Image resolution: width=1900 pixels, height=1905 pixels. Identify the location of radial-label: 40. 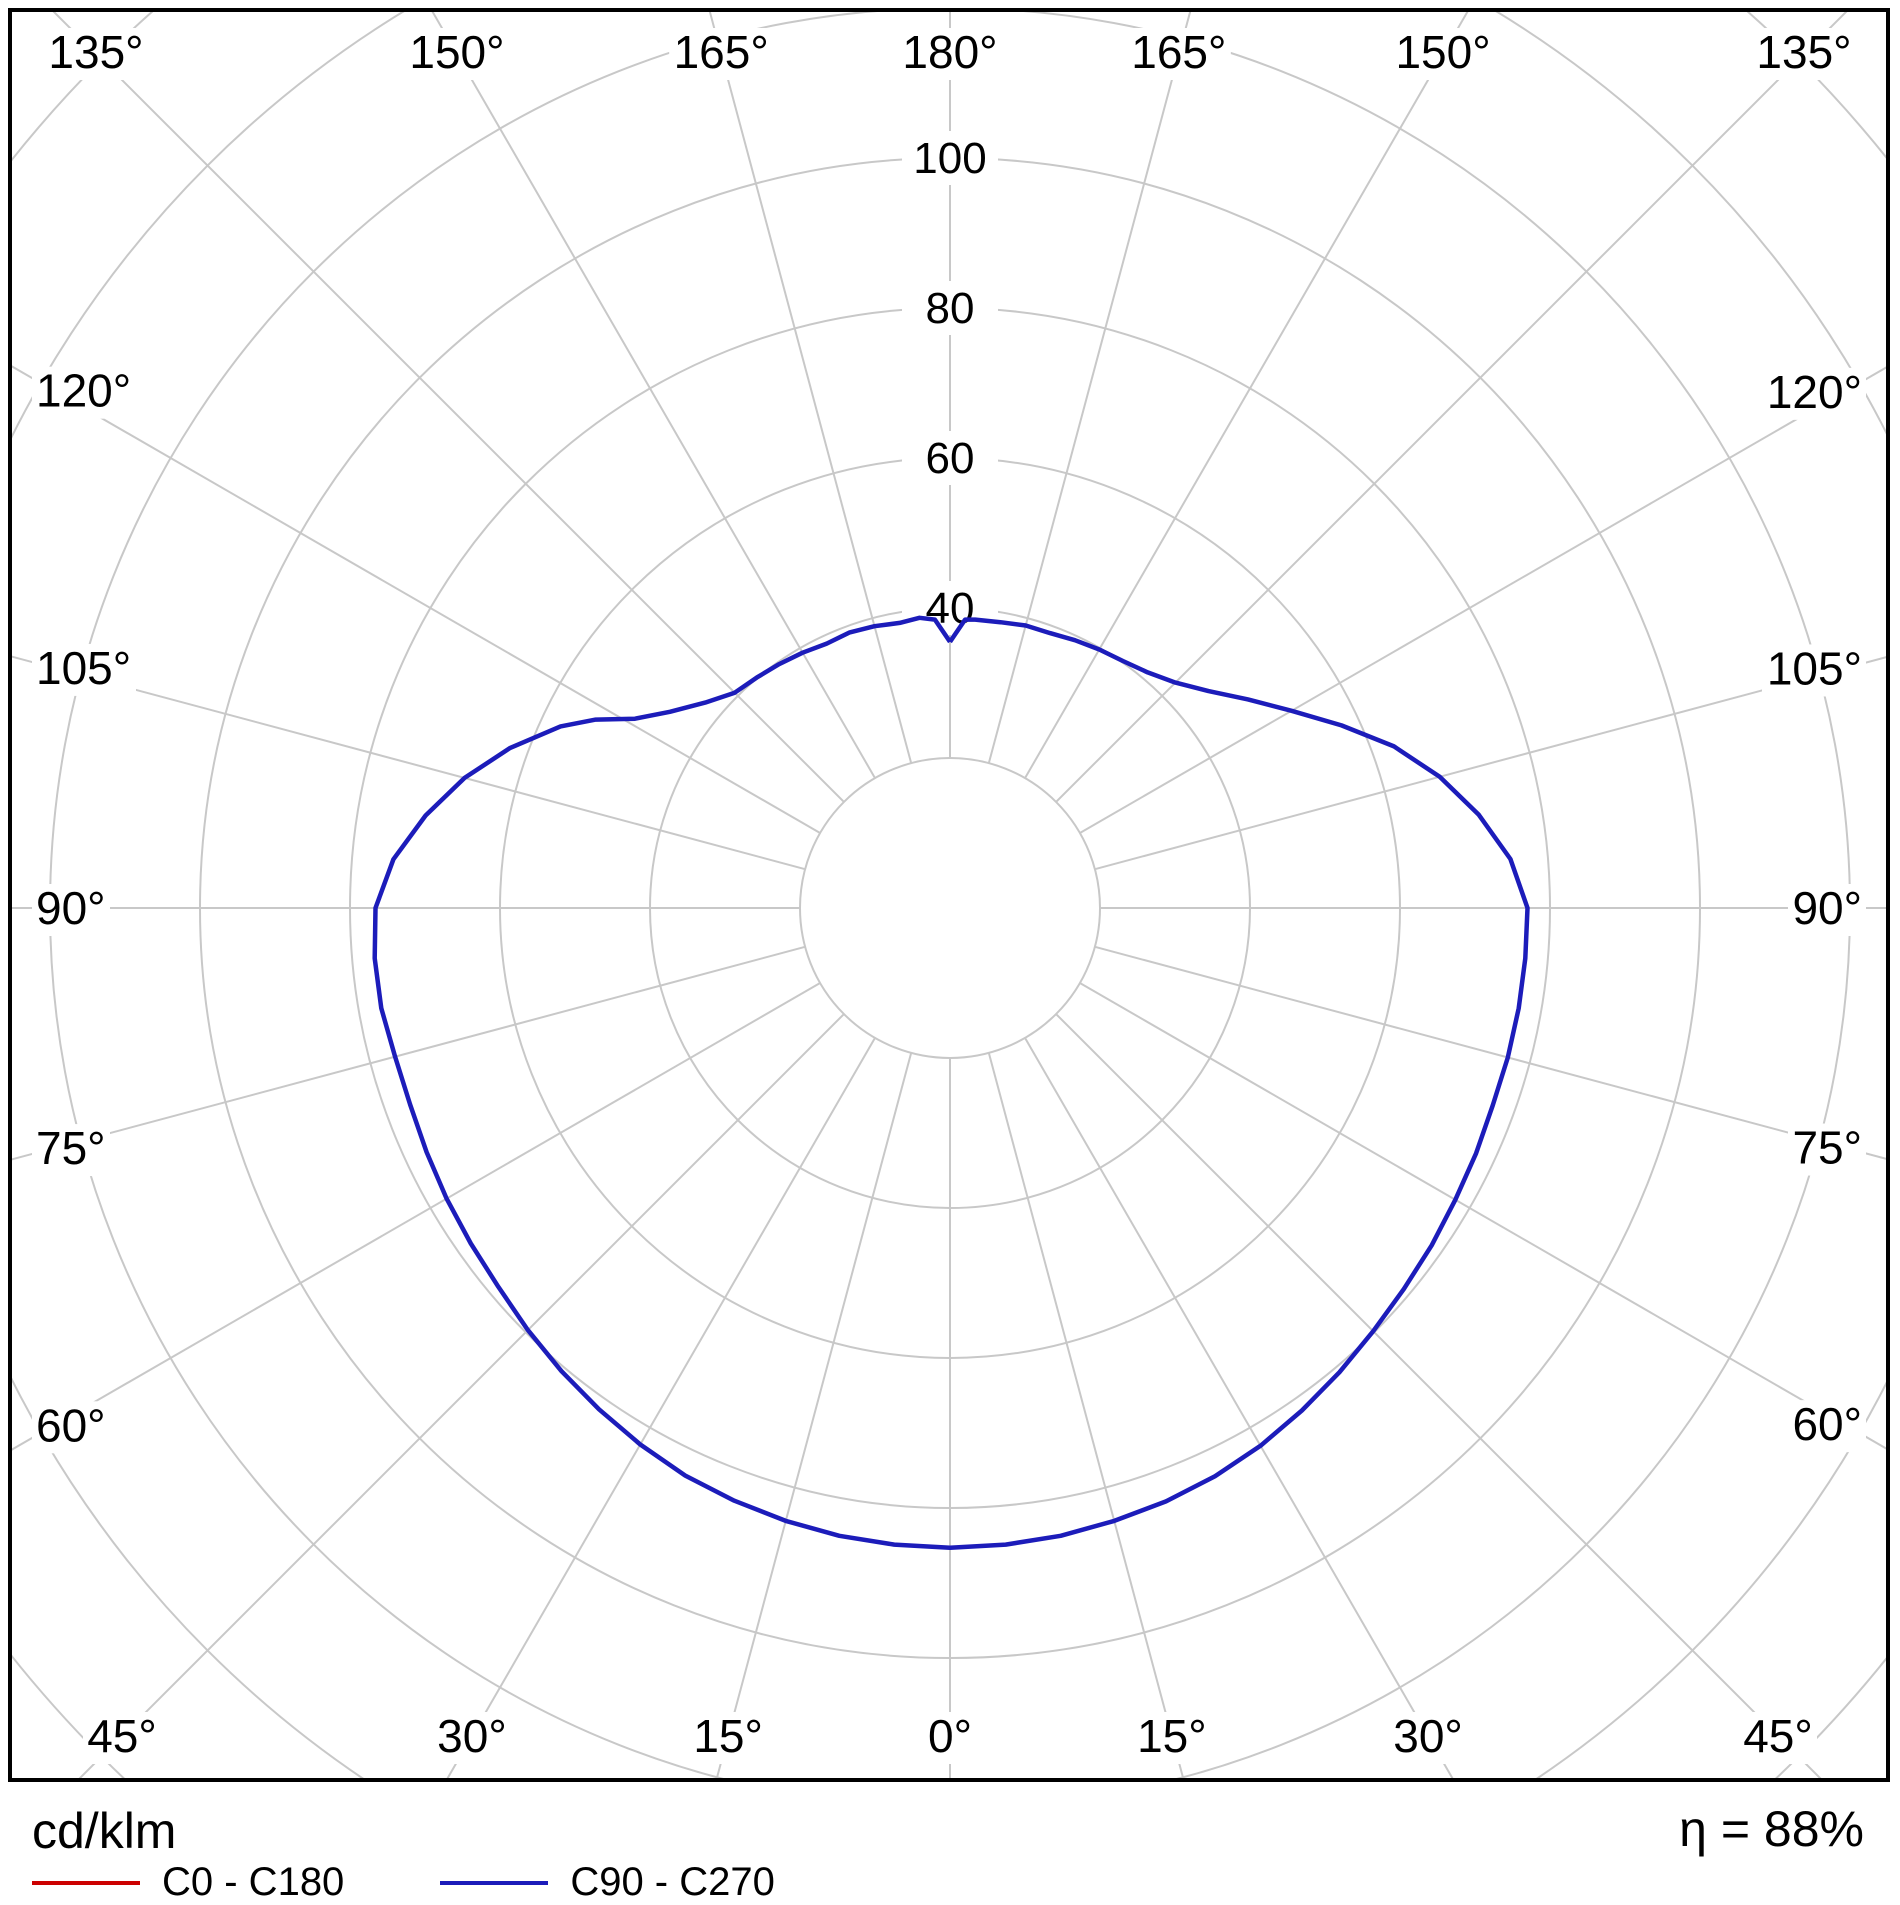
(950, 608).